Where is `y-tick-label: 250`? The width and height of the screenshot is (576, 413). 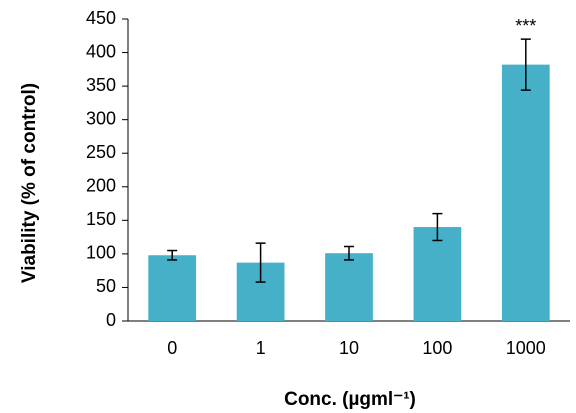 y-tick-label: 250 is located at coordinates (101, 152).